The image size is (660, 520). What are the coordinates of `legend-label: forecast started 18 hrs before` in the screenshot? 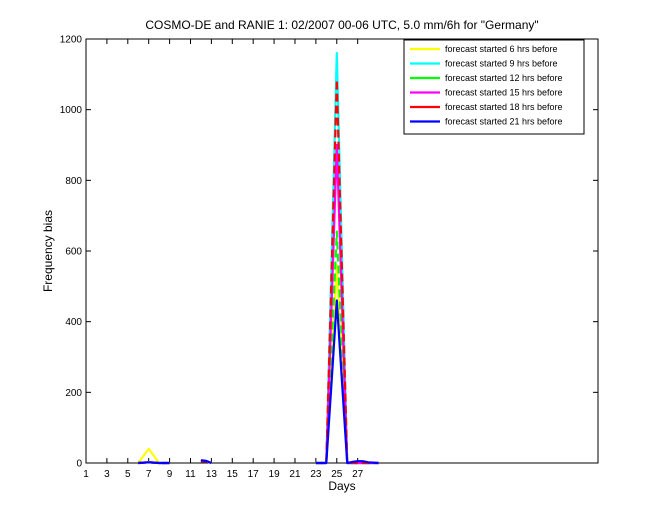 It's located at (504, 107).